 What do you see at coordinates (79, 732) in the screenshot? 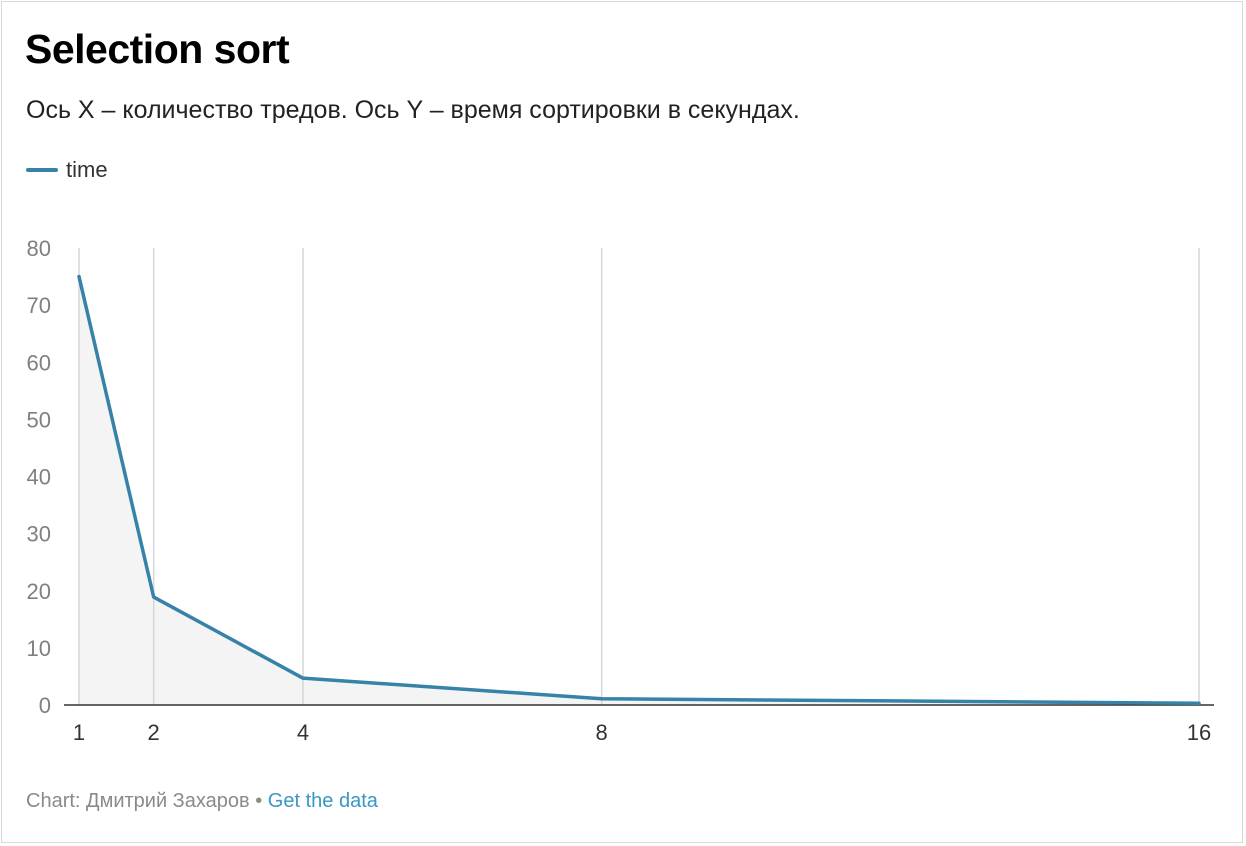
I see `x-tick-label-1: 1` at bounding box center [79, 732].